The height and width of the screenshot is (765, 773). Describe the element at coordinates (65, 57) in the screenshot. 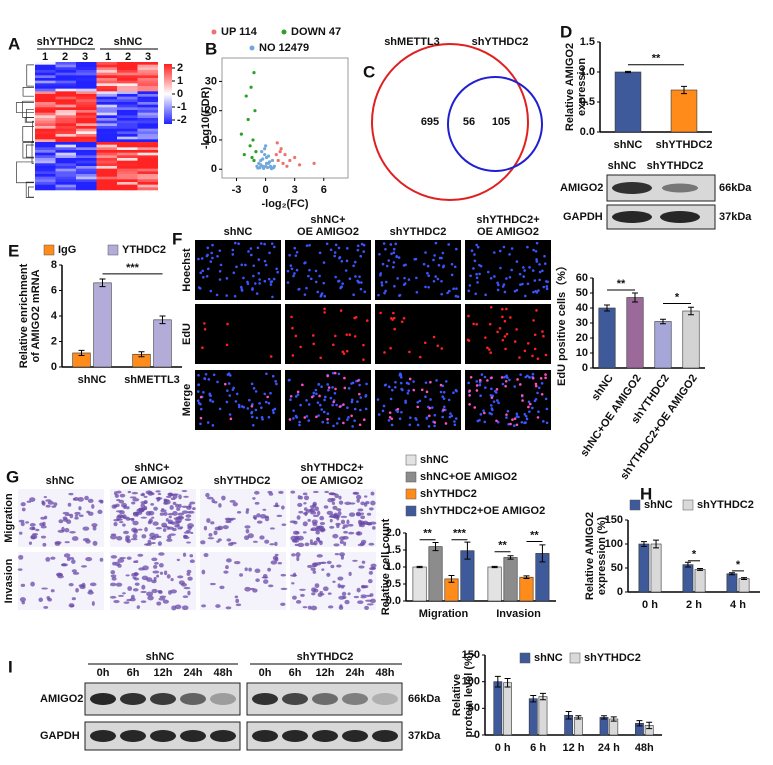

I see `column-label: 2` at that location.